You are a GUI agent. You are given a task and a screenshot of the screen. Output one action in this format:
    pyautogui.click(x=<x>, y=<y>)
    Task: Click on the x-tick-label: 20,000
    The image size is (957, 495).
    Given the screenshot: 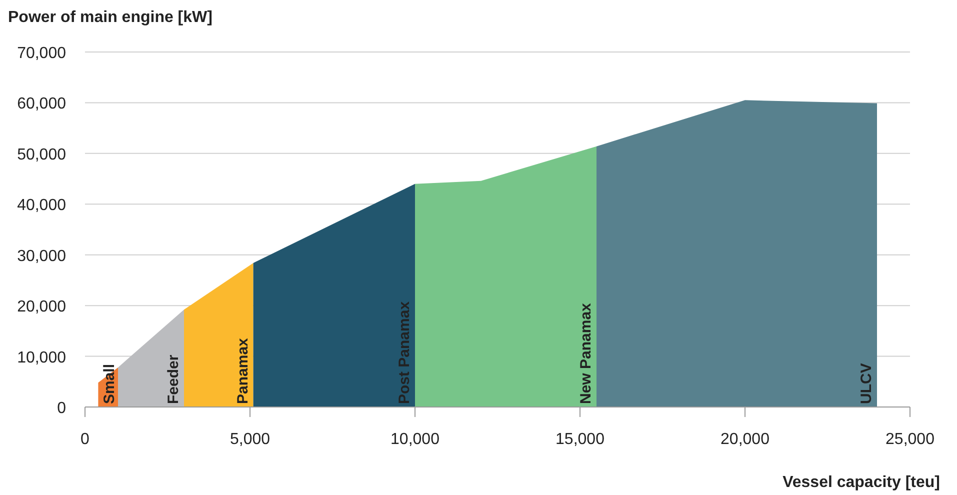 What is the action you would take?
    pyautogui.click(x=745, y=439)
    